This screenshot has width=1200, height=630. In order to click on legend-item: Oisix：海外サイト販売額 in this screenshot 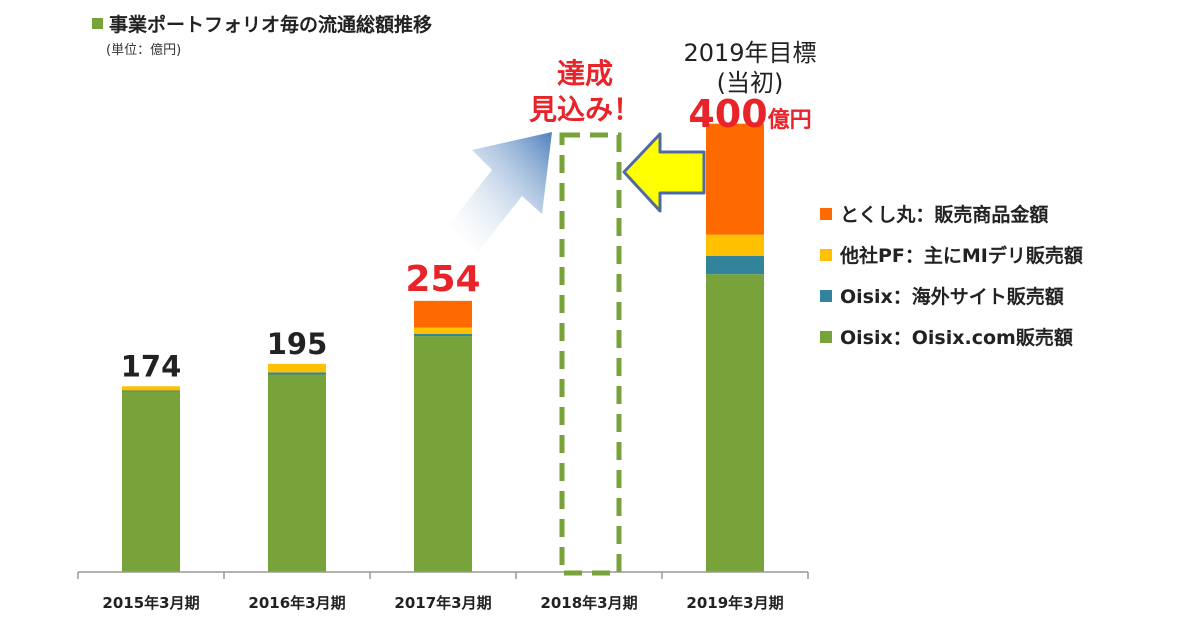, I will do `click(951, 295)`.